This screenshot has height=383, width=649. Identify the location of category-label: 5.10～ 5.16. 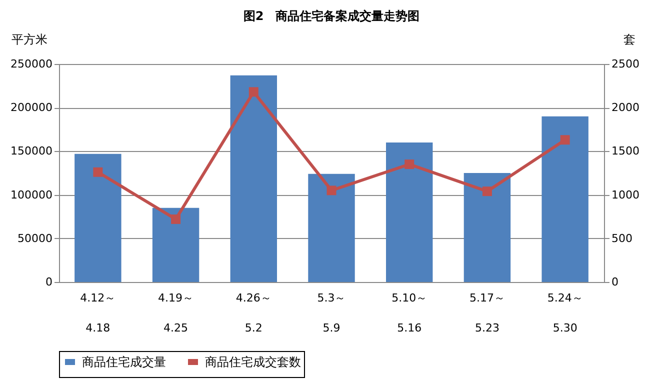
(410, 313).